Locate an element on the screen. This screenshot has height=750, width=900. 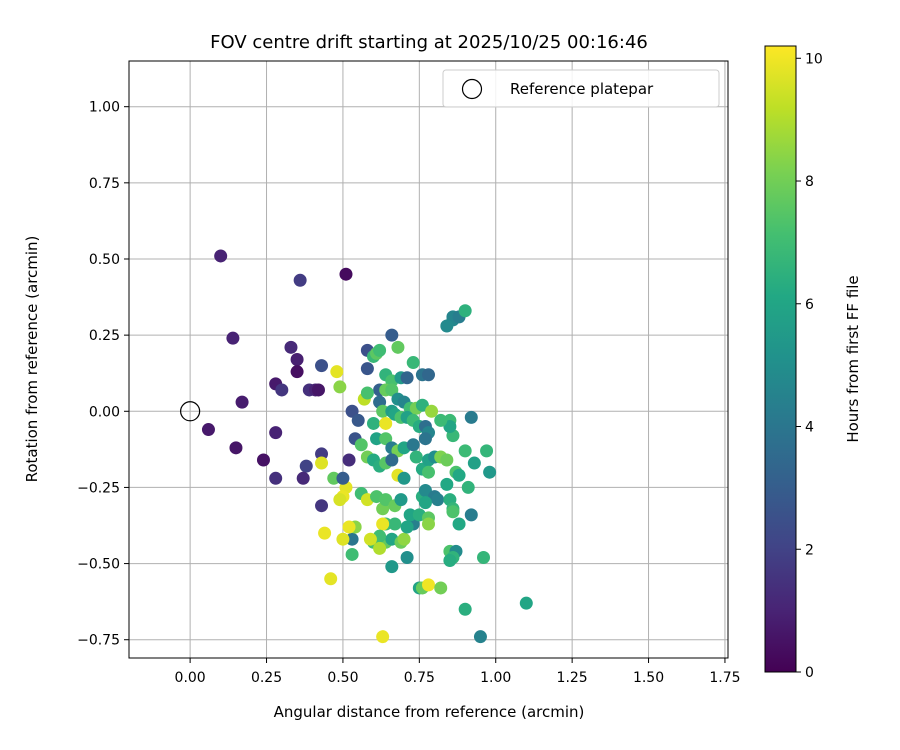
y-axis-ticks: −0.75 −0.50 −0.25 0.00 0.25 0.50 0.75 1.00 is located at coordinates (103, 374).